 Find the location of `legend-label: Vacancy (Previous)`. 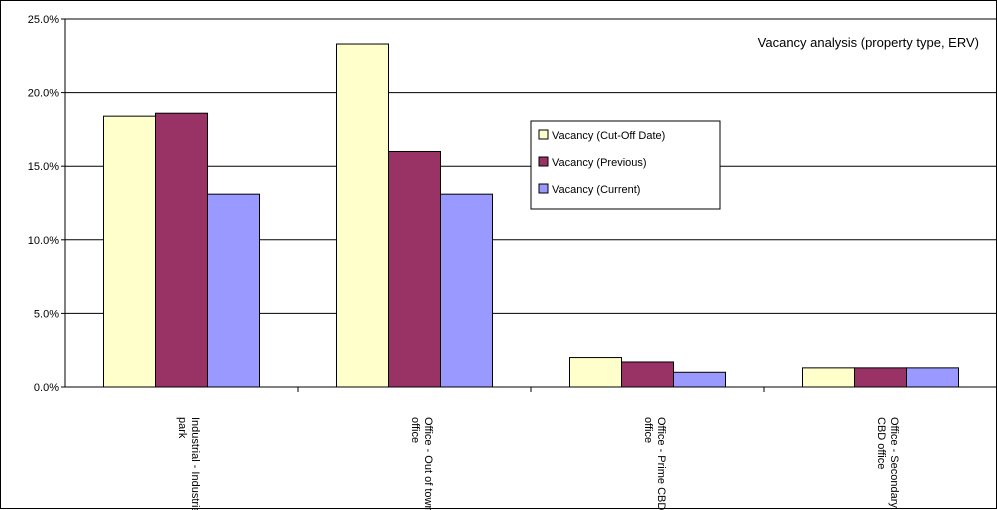

legend-label: Vacancy (Previous) is located at coordinates (599, 163).